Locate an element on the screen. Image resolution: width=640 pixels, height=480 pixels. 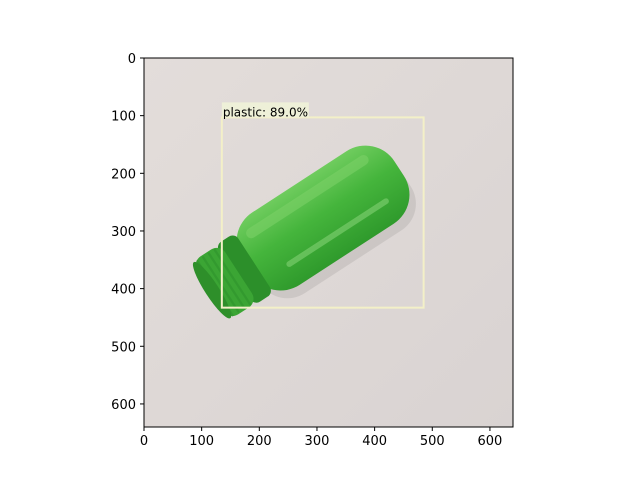
x-tick-label: 200 is located at coordinates (259, 441).